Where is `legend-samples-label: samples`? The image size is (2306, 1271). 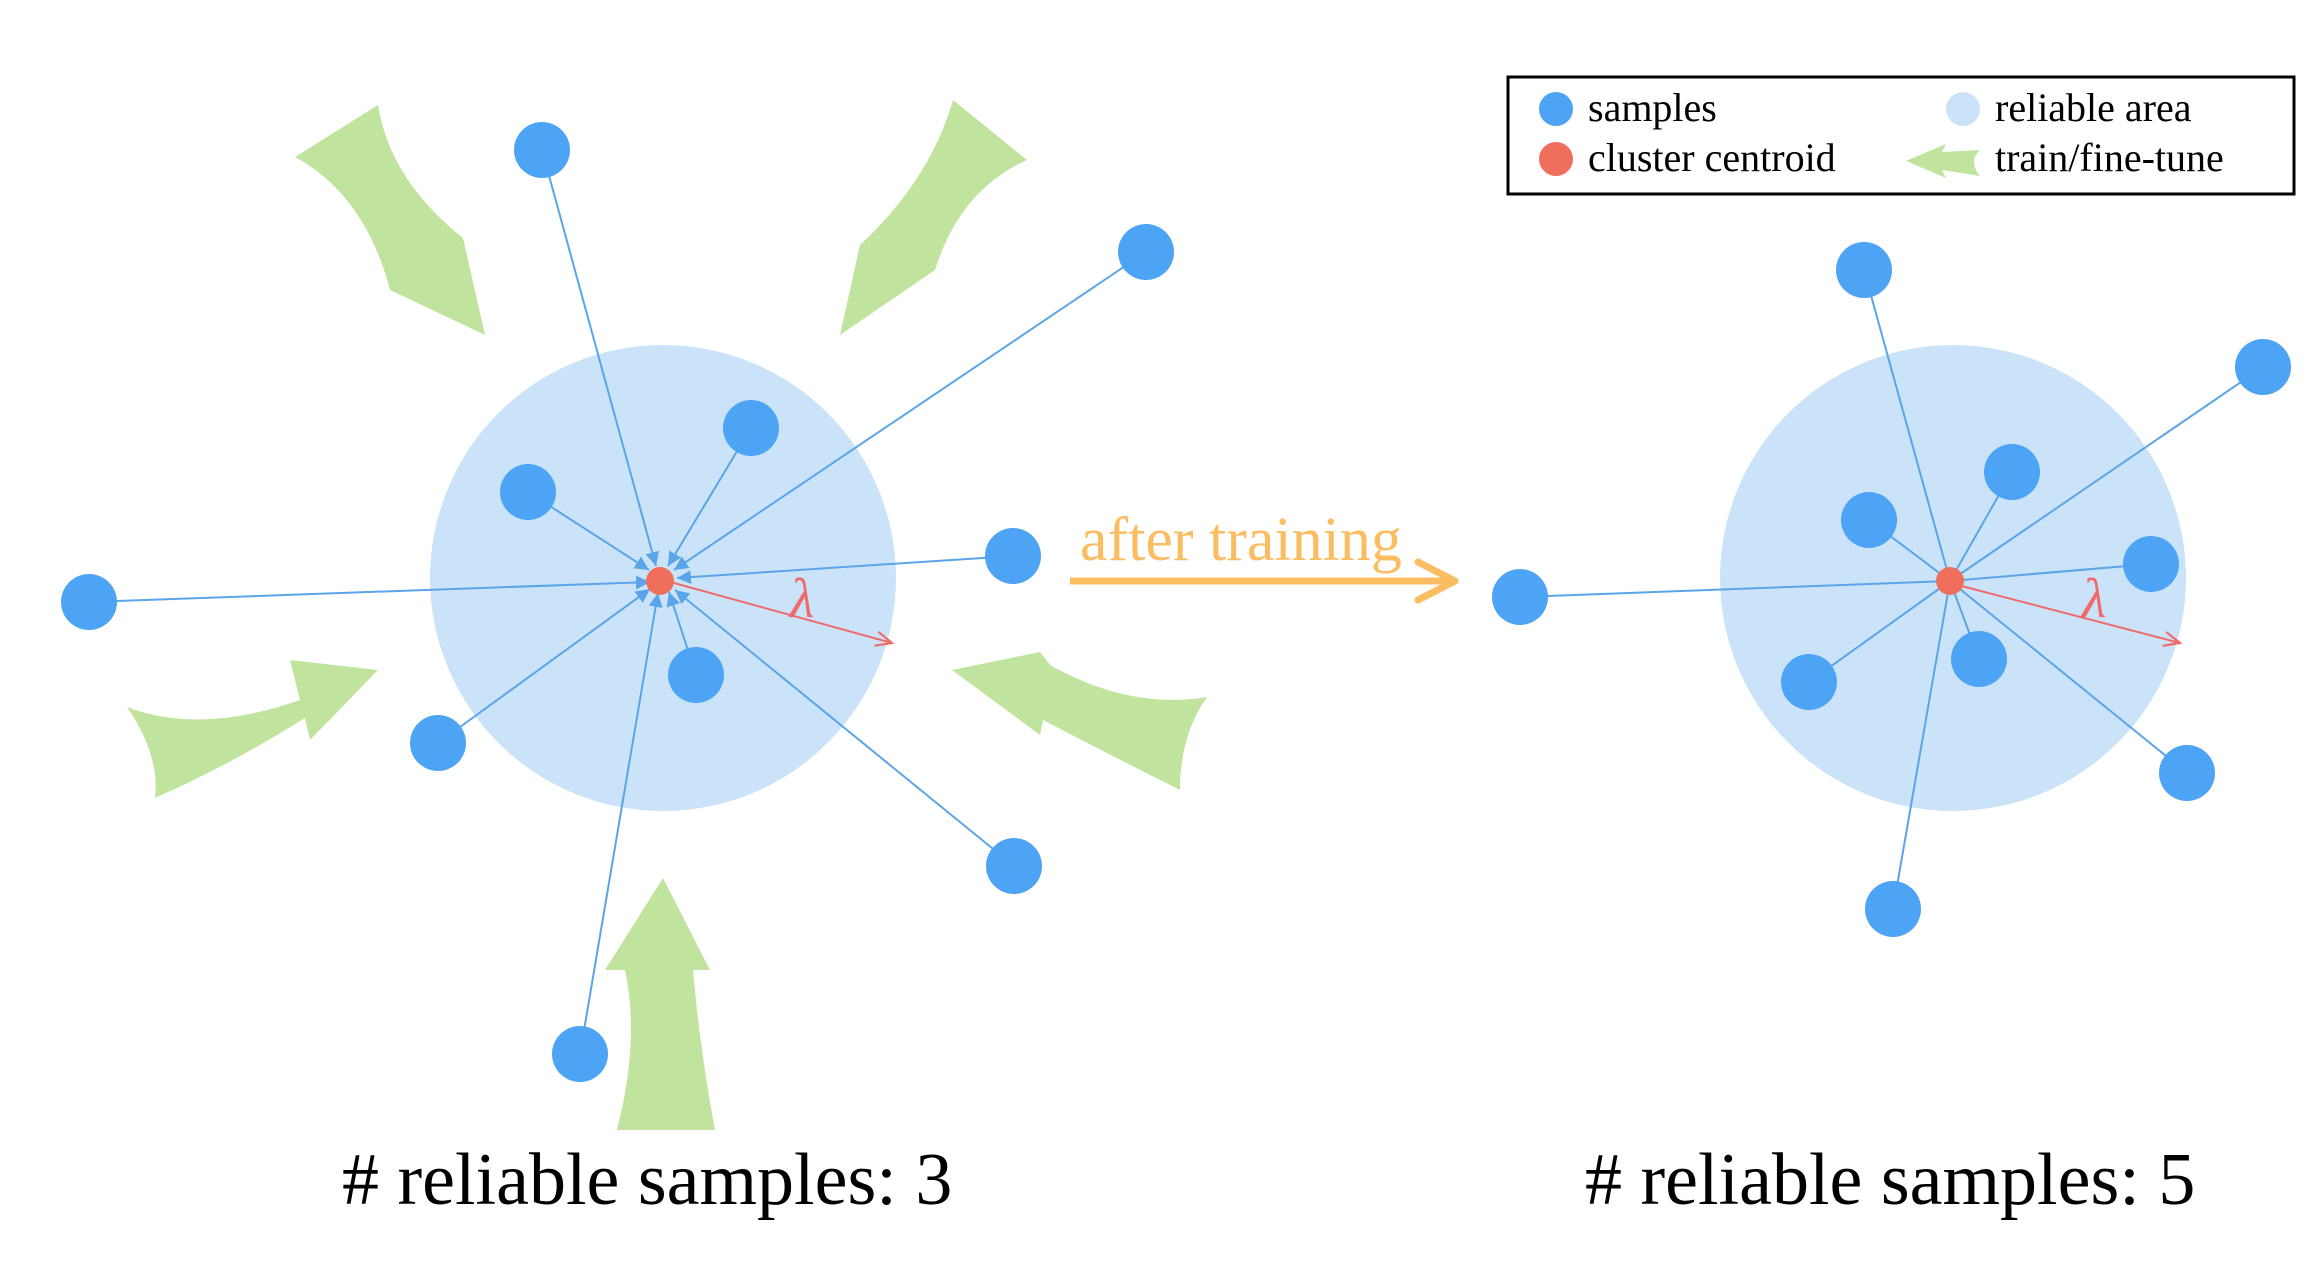
legend-samples-label: samples is located at coordinates (1652, 107).